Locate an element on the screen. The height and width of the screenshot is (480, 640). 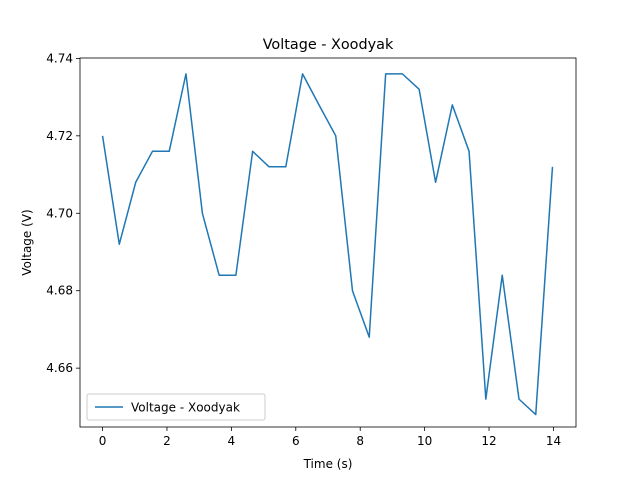
x-tick-label: 12 is located at coordinates (488, 441).